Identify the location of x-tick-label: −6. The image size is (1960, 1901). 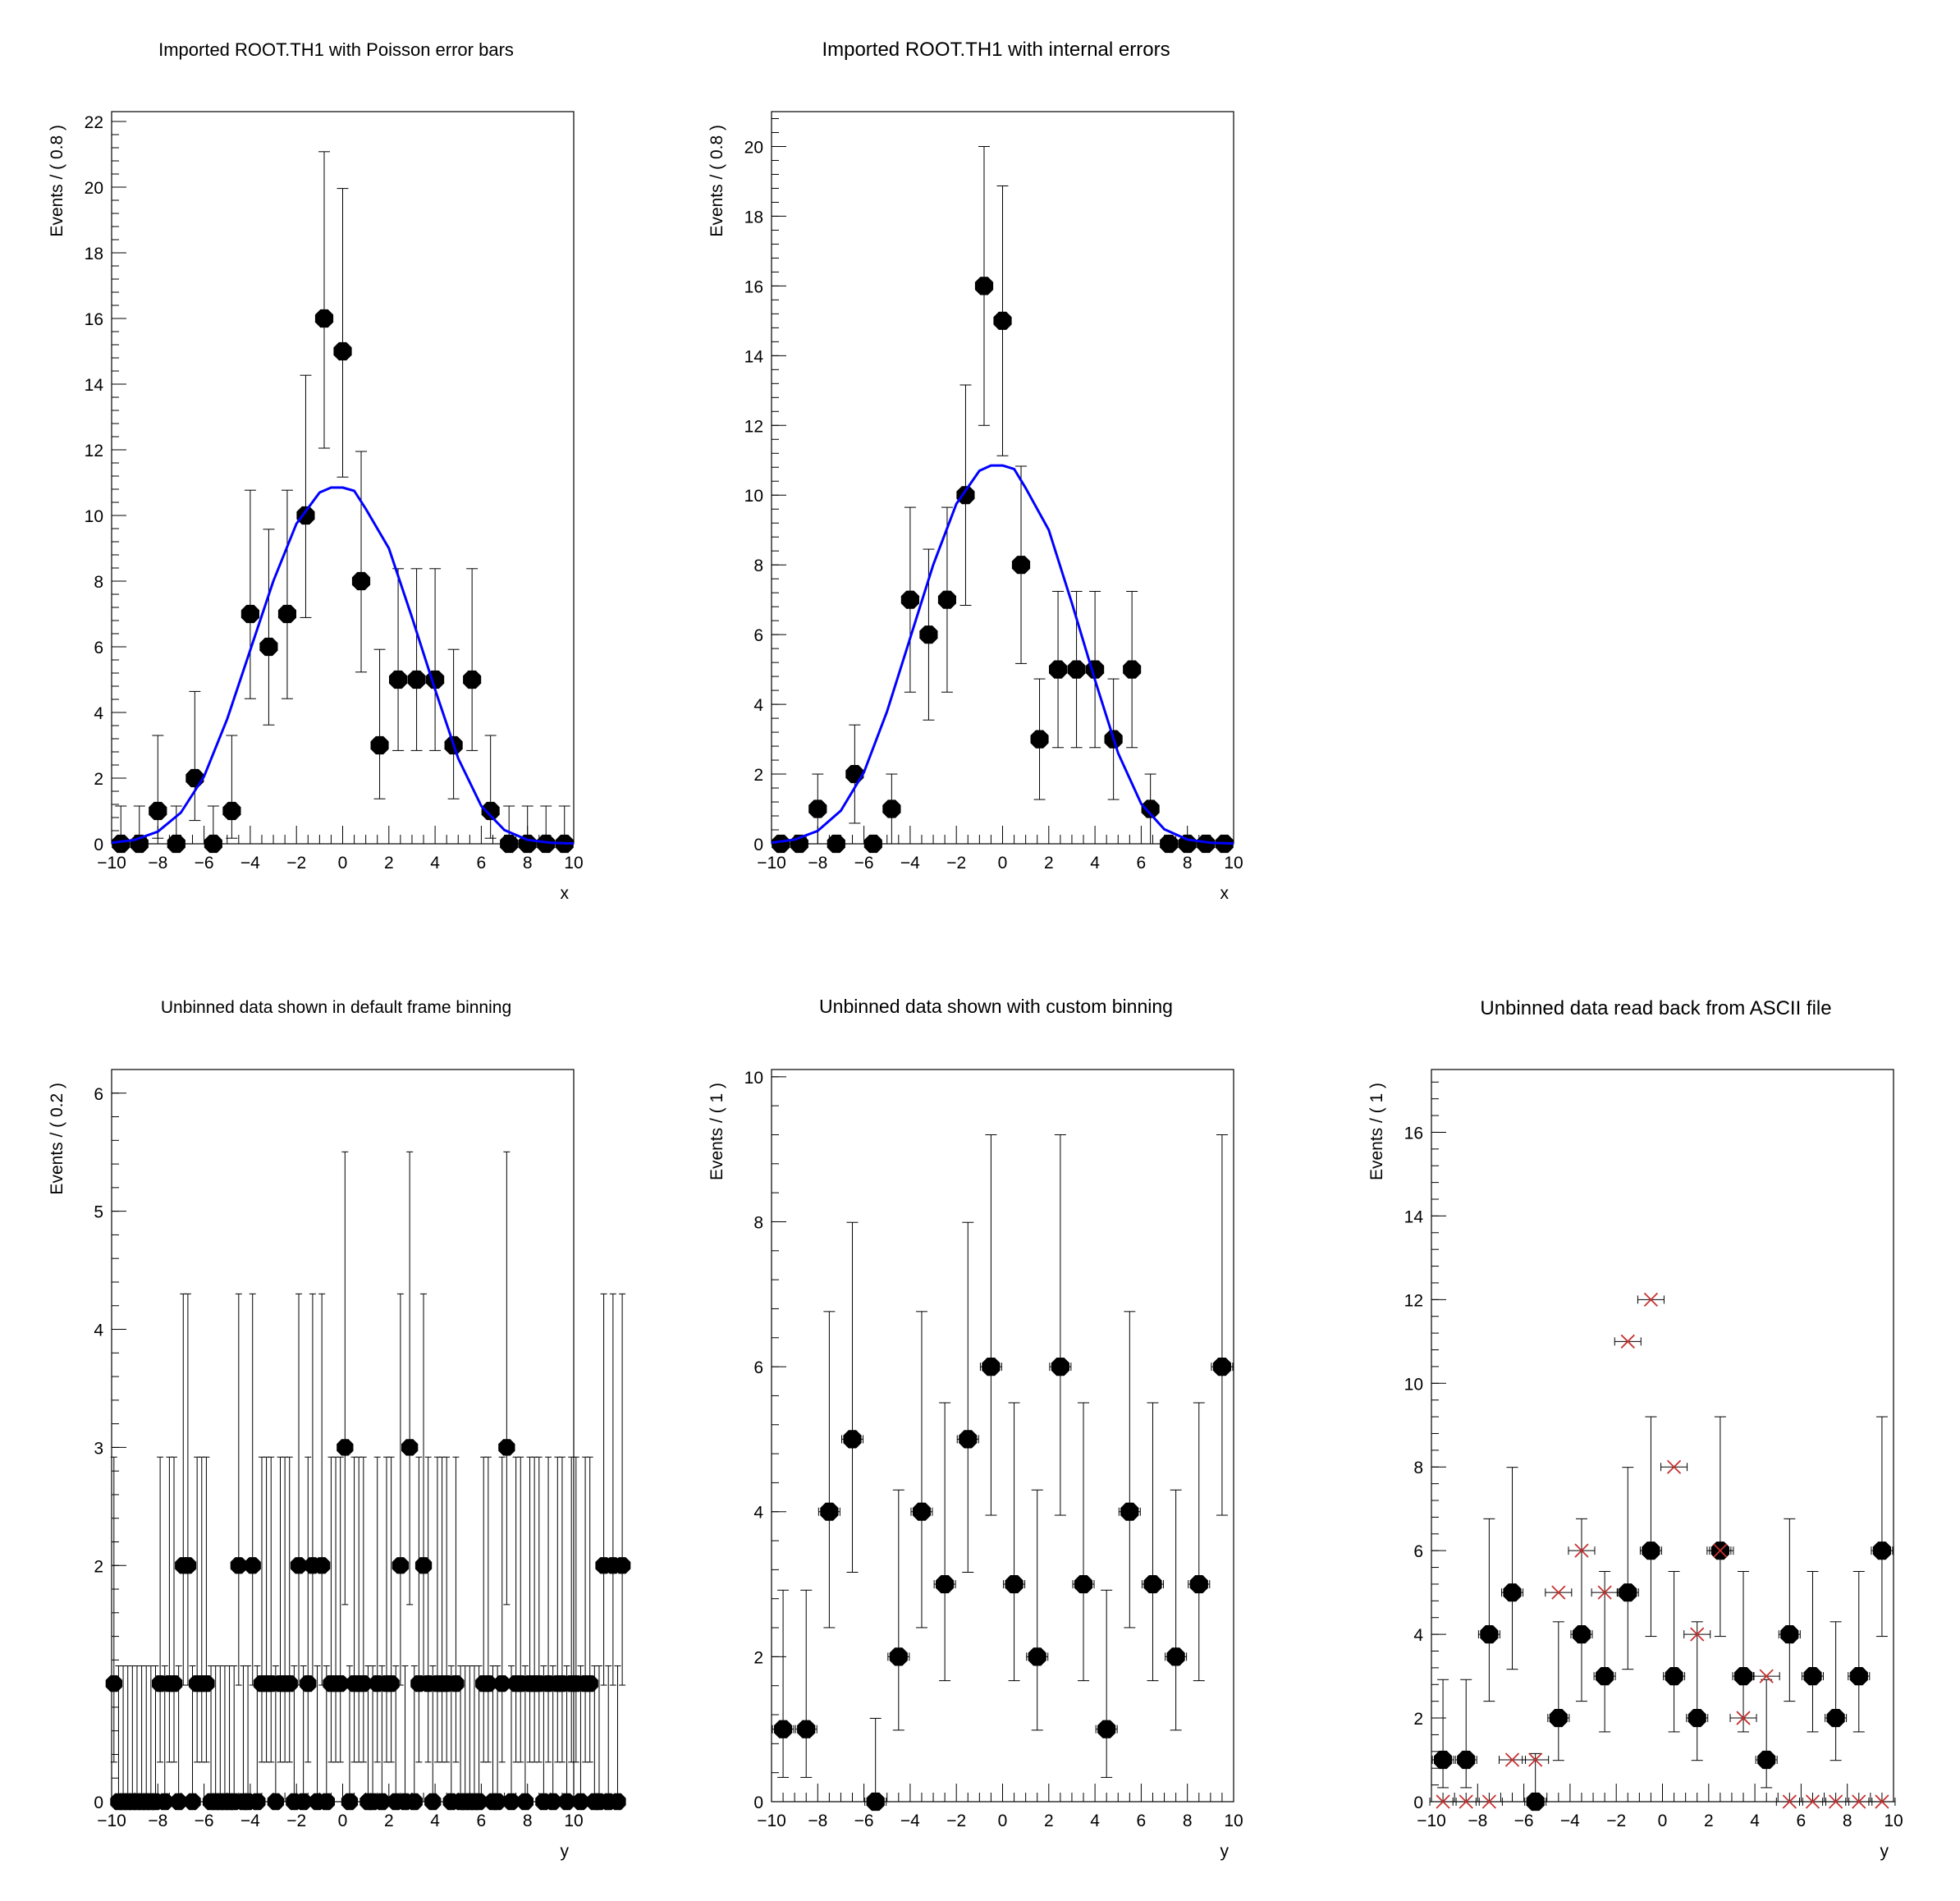
(864, 1821).